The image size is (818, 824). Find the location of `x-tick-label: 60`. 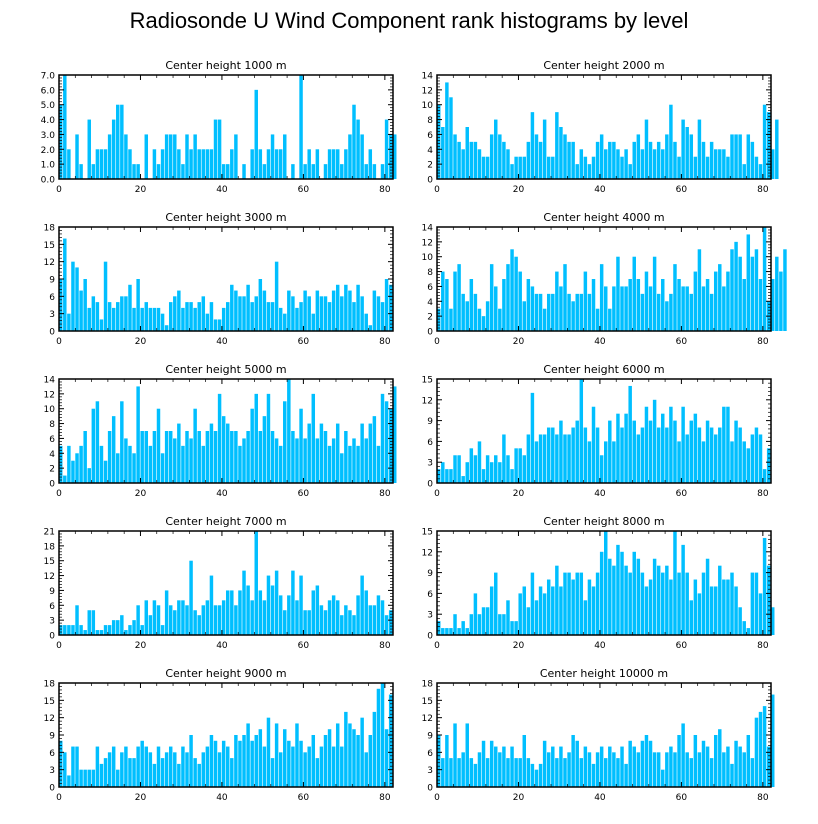

x-tick-label: 60 is located at coordinates (304, 342).